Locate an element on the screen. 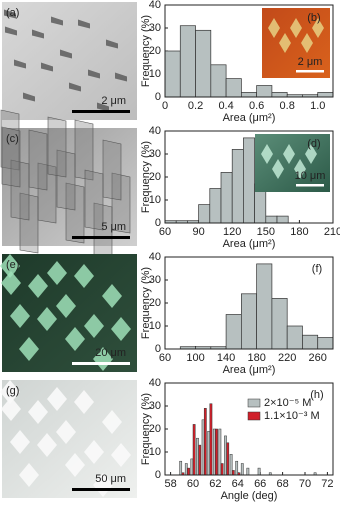 The height and width of the screenshot is (505, 340). x-tick-label: 72 is located at coordinates (327, 484).